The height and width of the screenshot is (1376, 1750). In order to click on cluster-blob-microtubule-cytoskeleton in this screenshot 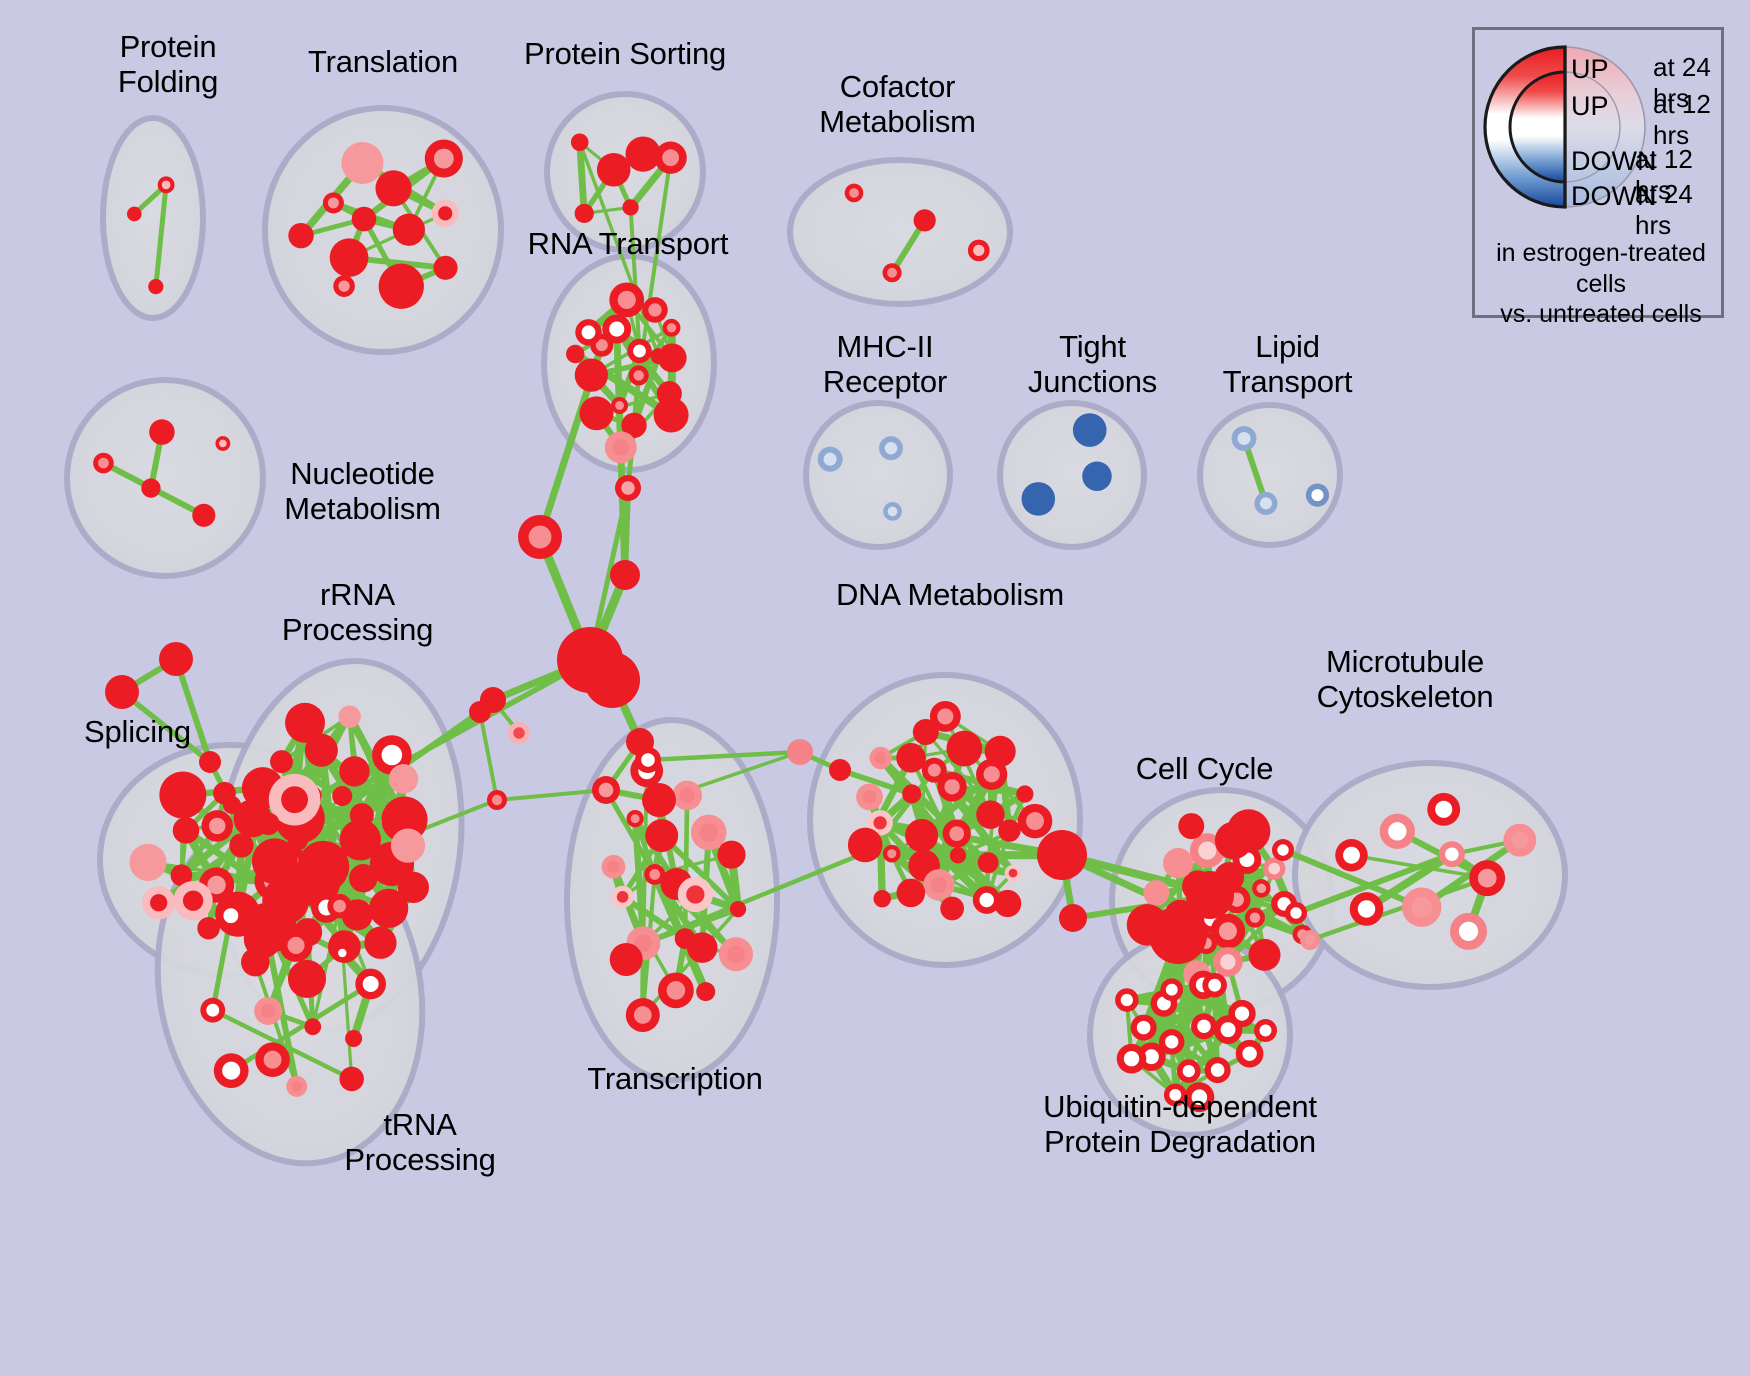, I will do `click(1430, 875)`.